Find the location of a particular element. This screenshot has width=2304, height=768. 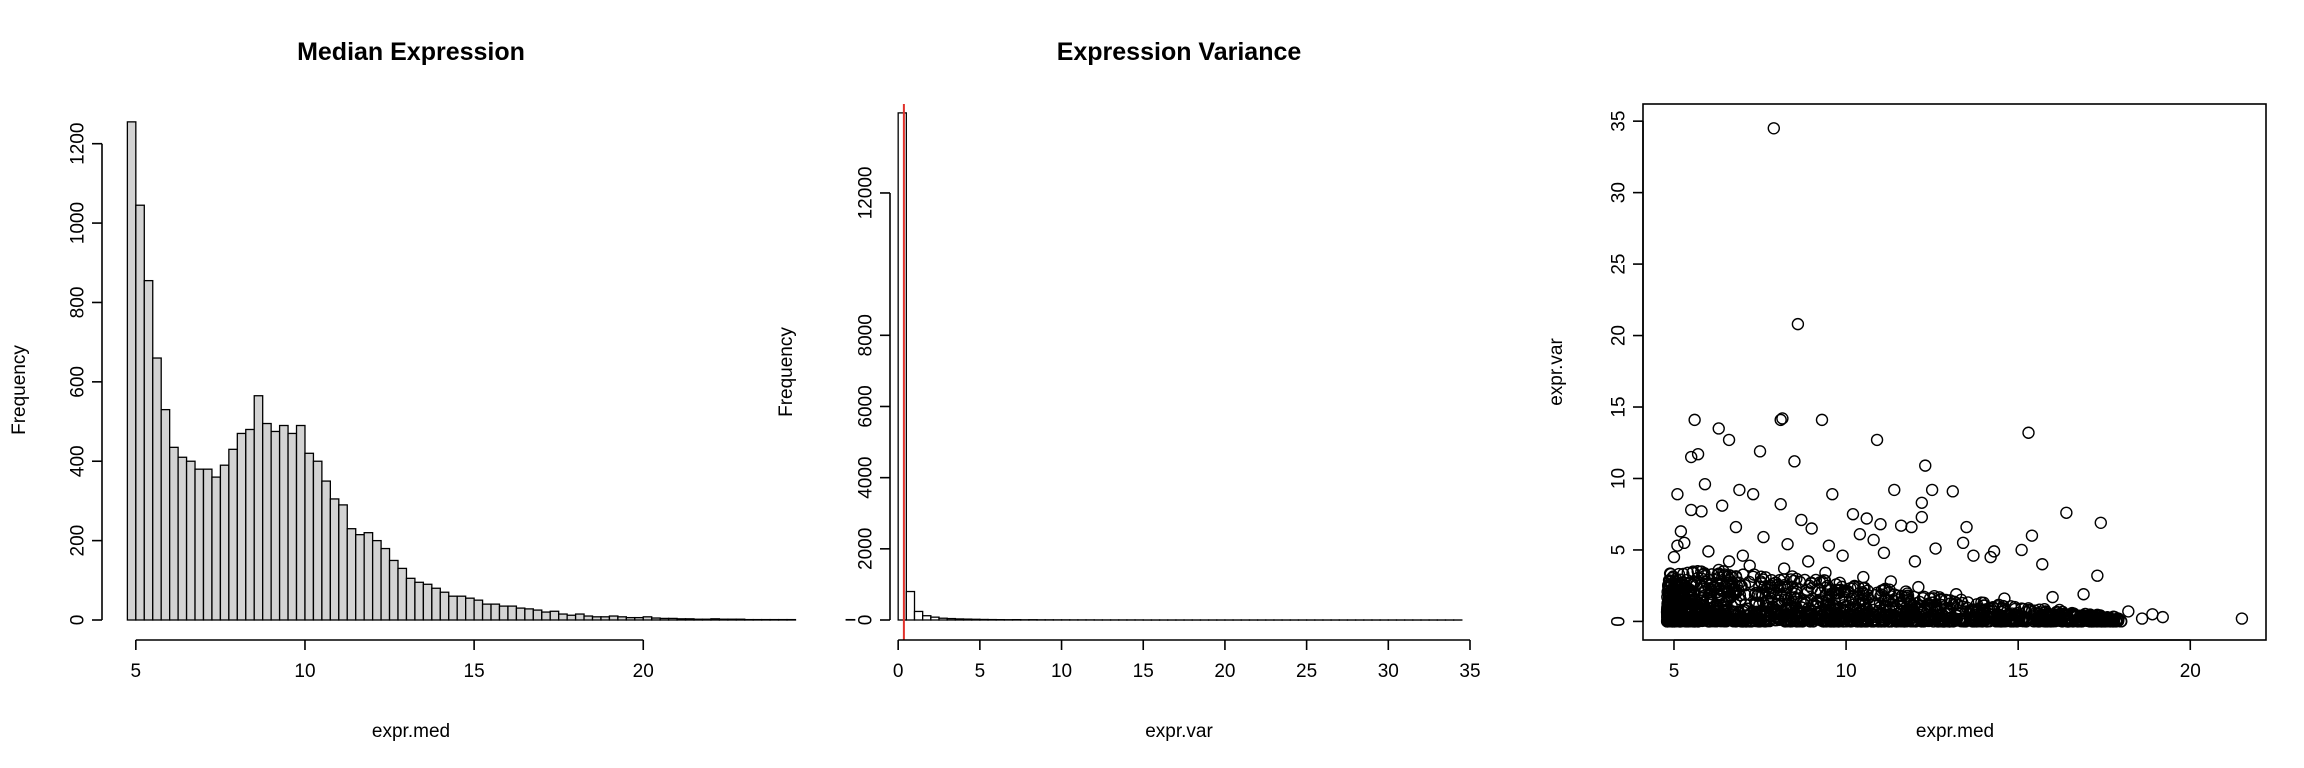

chart-title: Expression Variance is located at coordinates (1179, 52).